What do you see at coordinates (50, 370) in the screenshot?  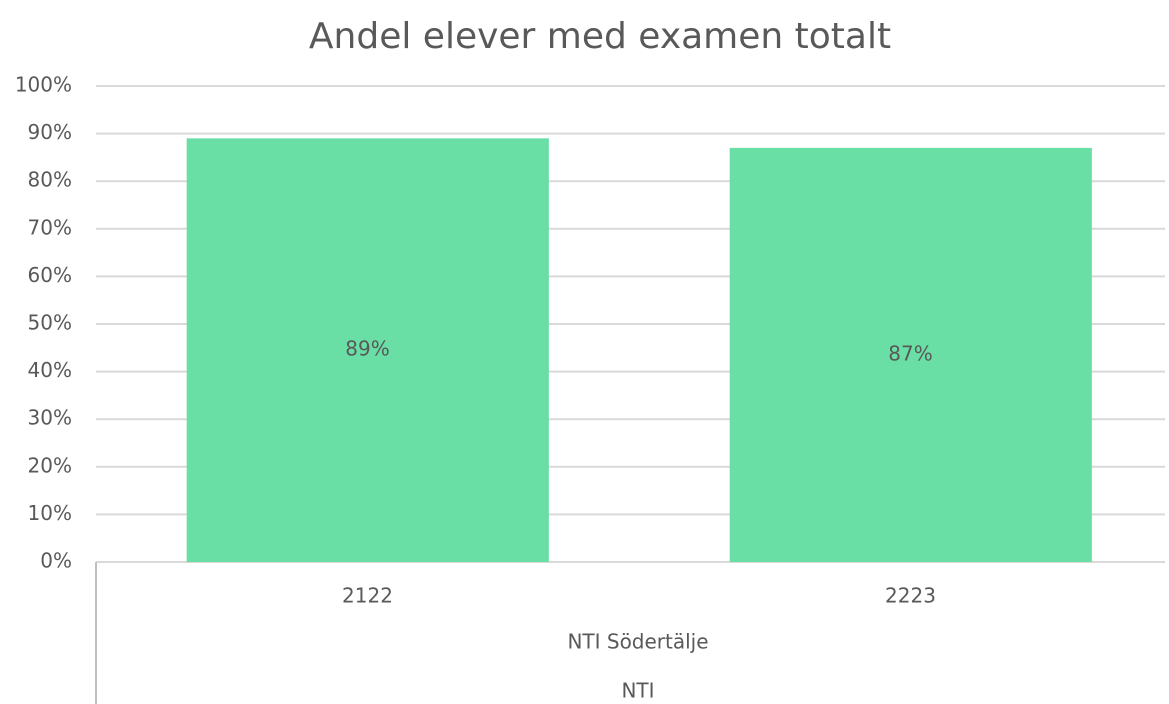 I see `y-tick-label: 40%` at bounding box center [50, 370].